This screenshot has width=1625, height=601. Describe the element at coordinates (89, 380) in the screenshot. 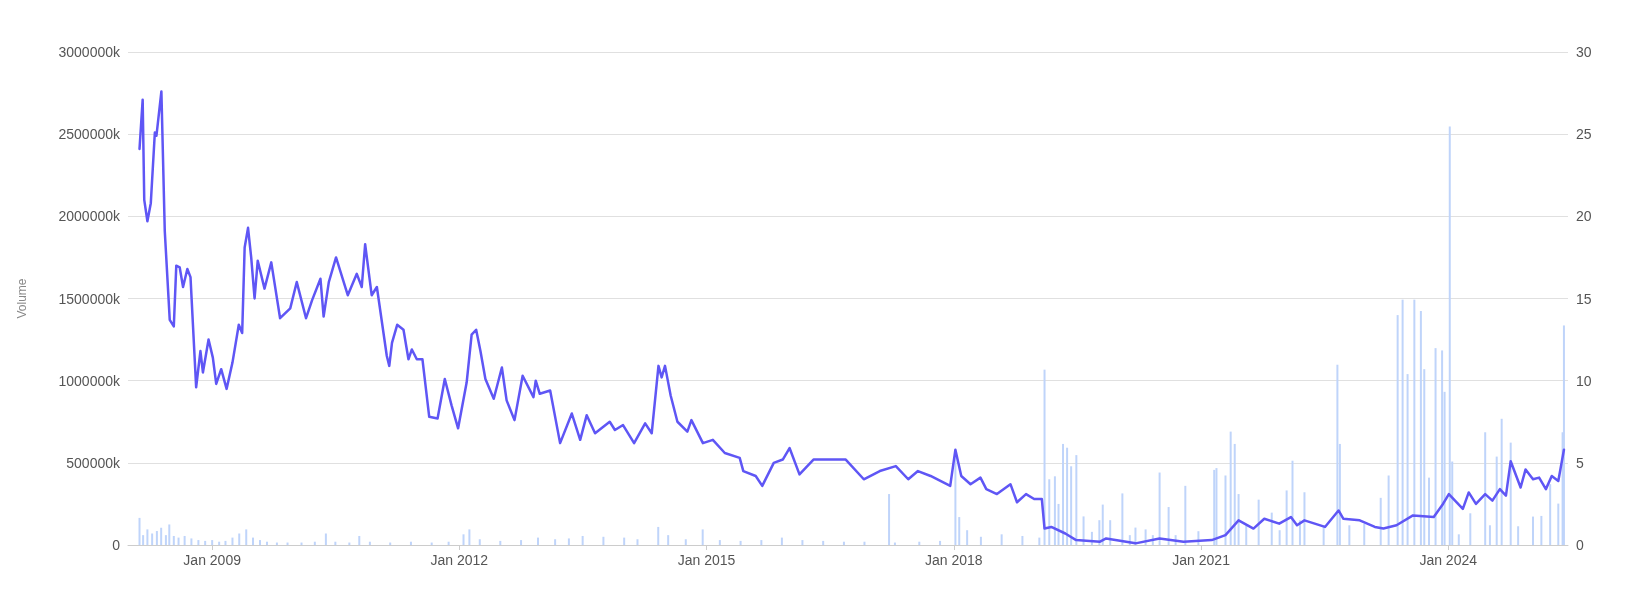

I see `y-tick-label: 1000000k` at that location.